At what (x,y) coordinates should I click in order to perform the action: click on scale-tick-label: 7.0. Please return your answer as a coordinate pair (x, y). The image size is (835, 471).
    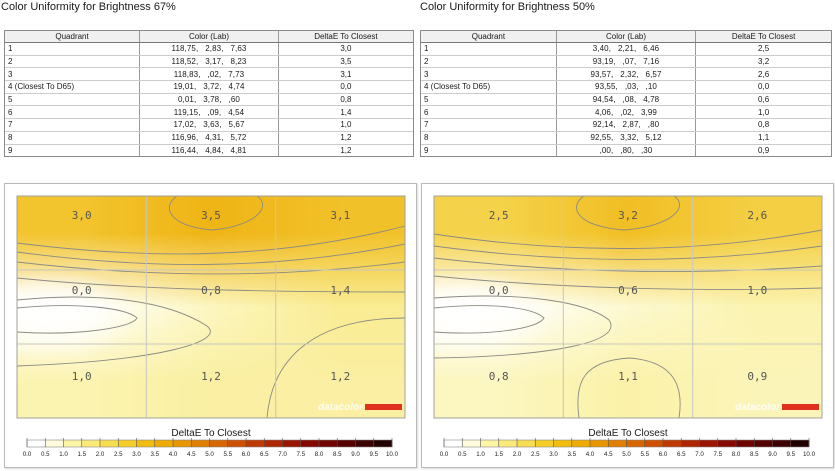
    Looking at the image, I should click on (282, 454).